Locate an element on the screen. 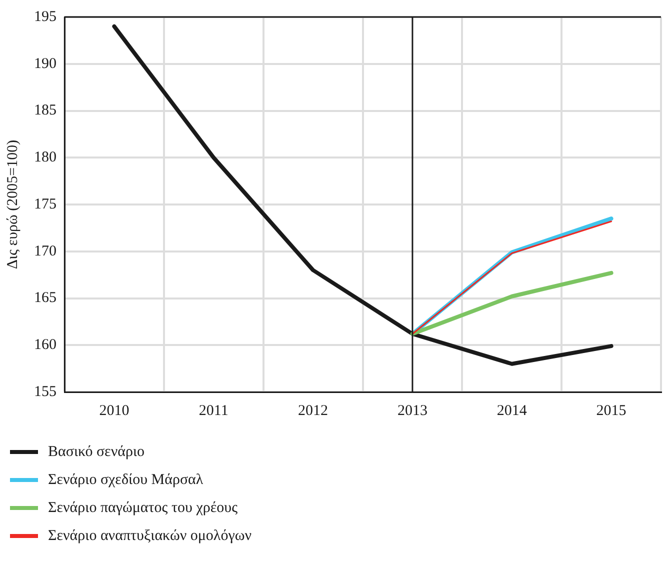  x-tick-label: 2011 is located at coordinates (213, 410).